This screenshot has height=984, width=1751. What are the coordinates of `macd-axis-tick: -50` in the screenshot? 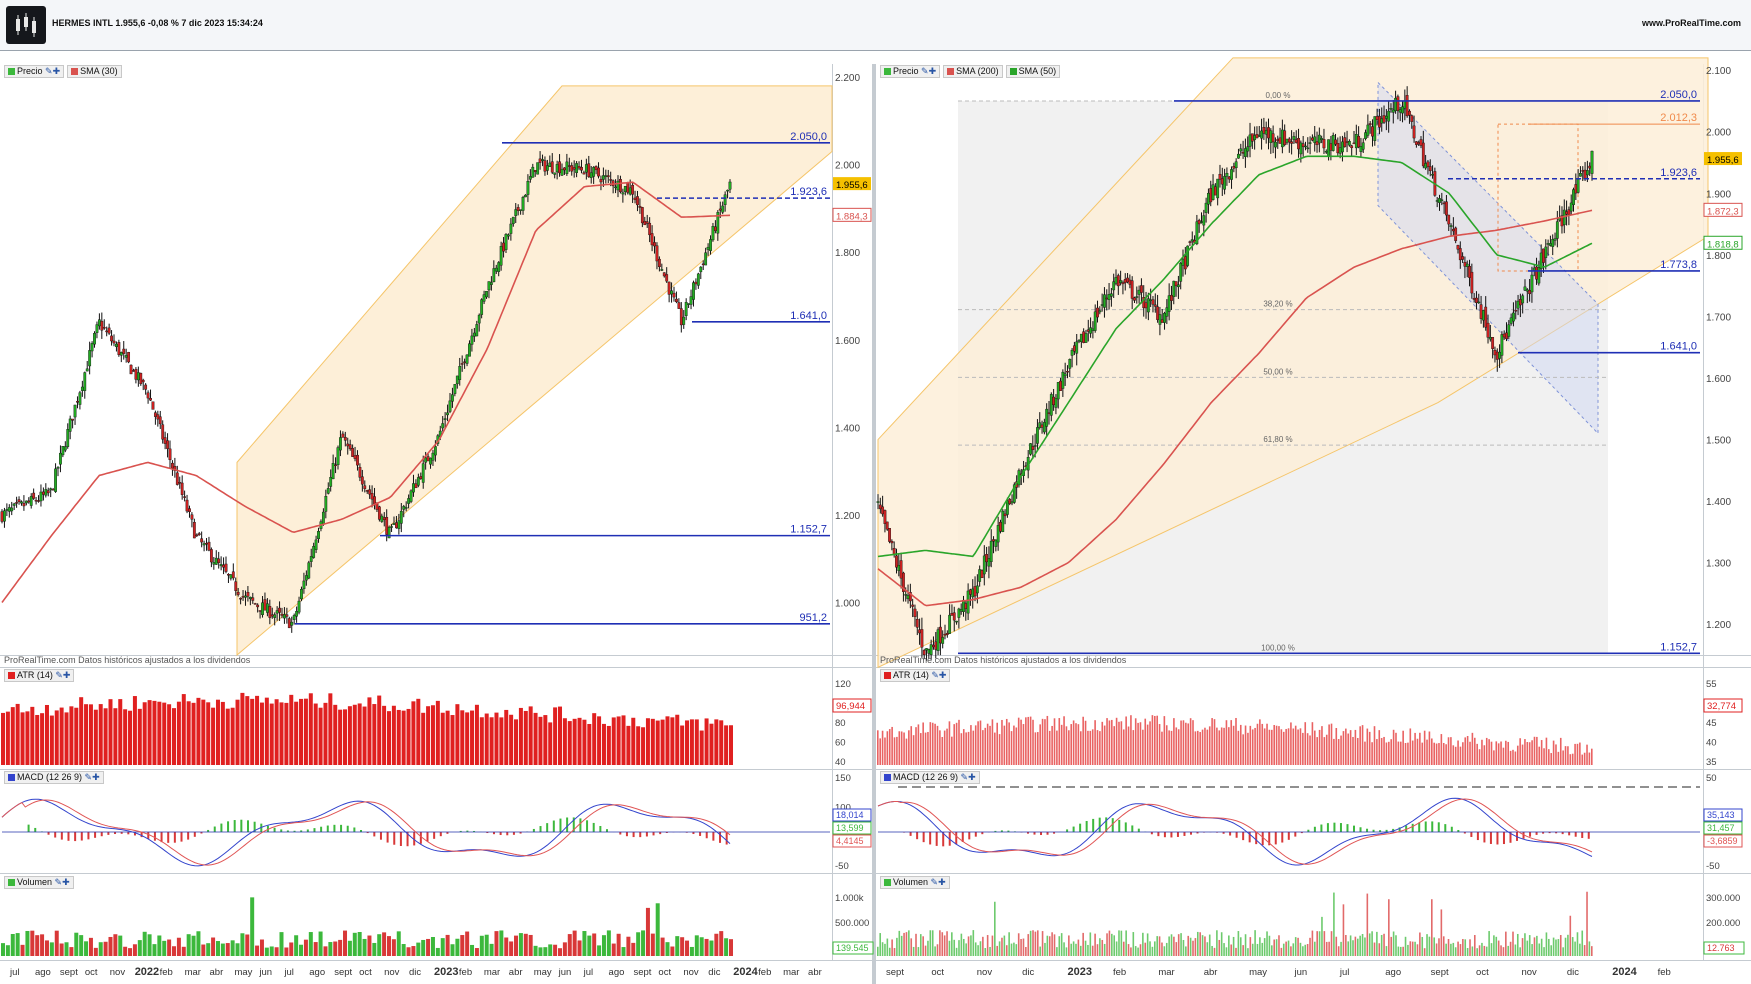 It's located at (1713, 866).